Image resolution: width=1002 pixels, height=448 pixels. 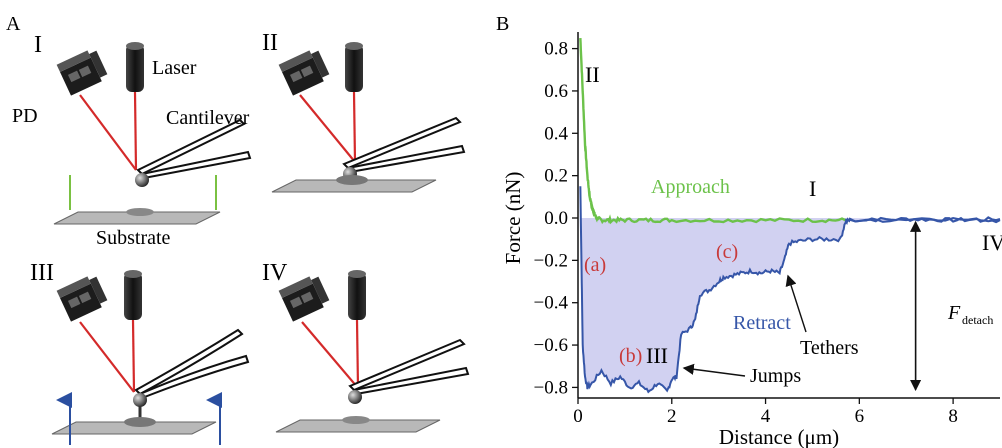 What do you see at coordinates (25, 116) in the screenshot?
I see `pd-label: PD` at bounding box center [25, 116].